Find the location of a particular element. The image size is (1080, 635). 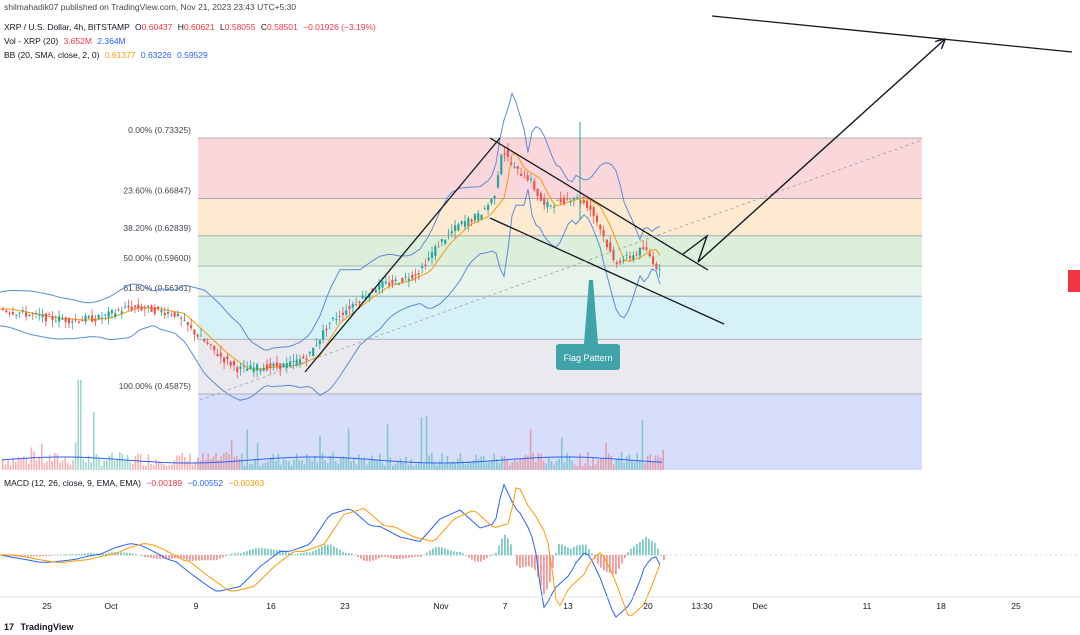

flag-label: Flag Pattern is located at coordinates (587, 358).